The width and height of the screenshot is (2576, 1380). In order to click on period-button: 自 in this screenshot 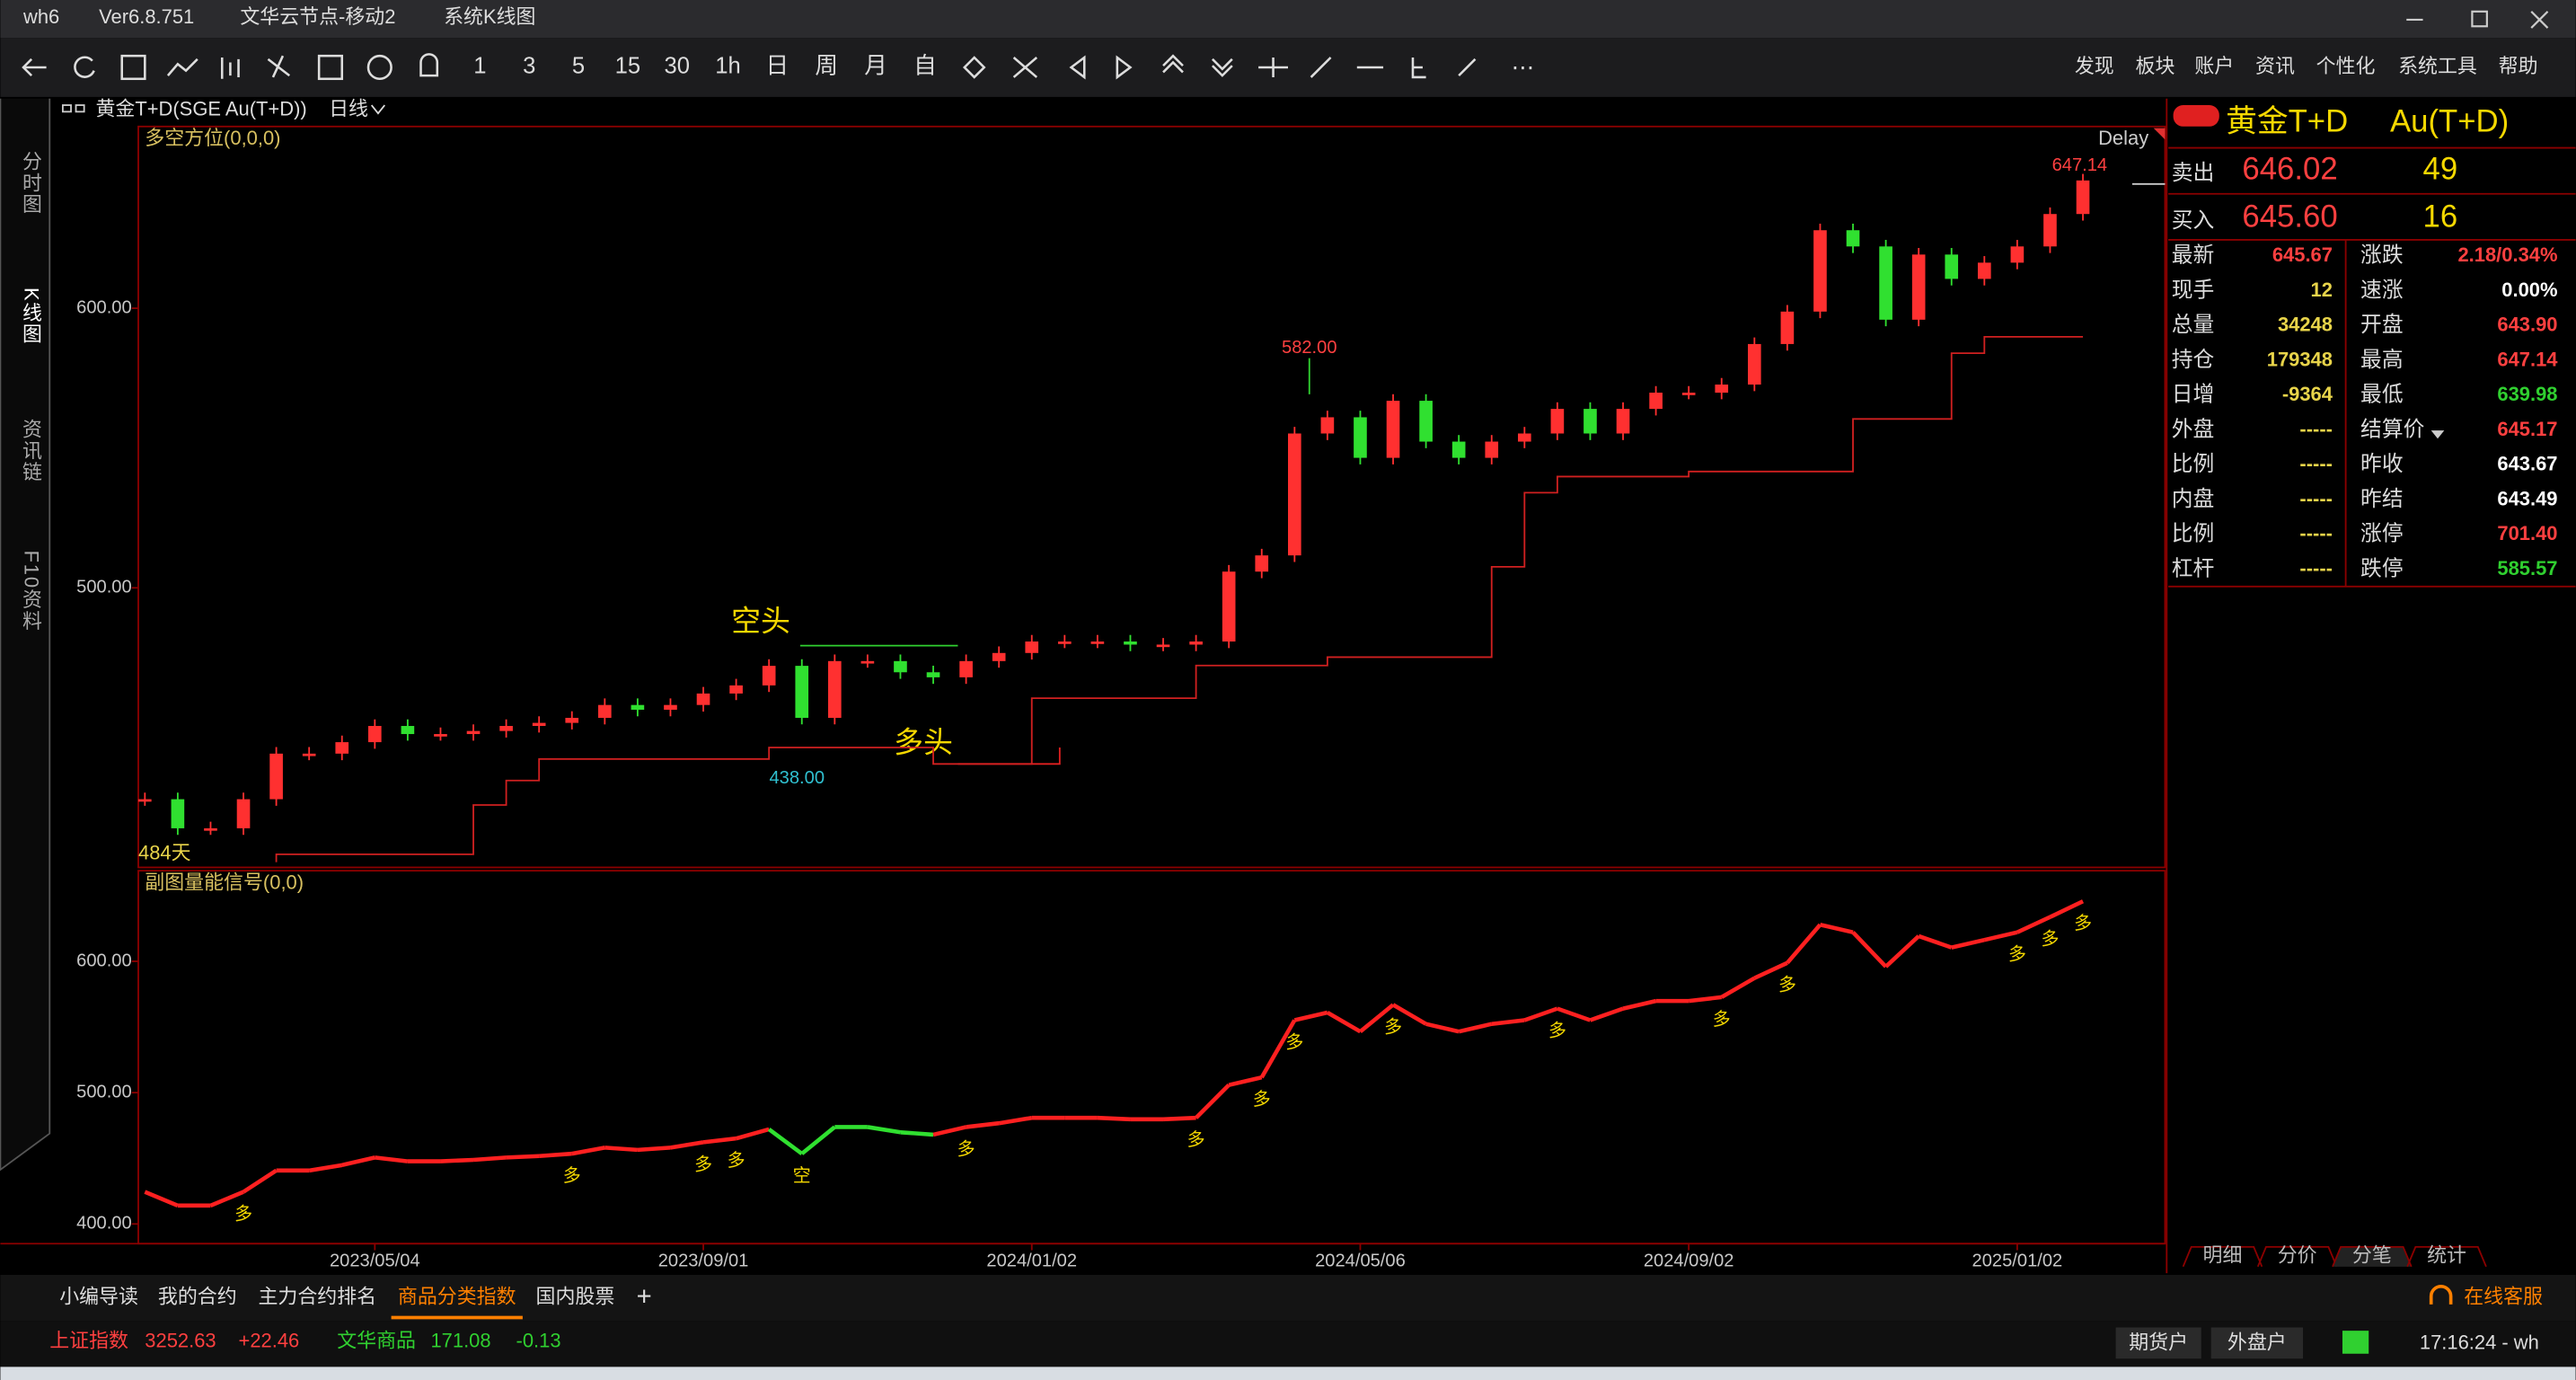, I will do `click(925, 66)`.